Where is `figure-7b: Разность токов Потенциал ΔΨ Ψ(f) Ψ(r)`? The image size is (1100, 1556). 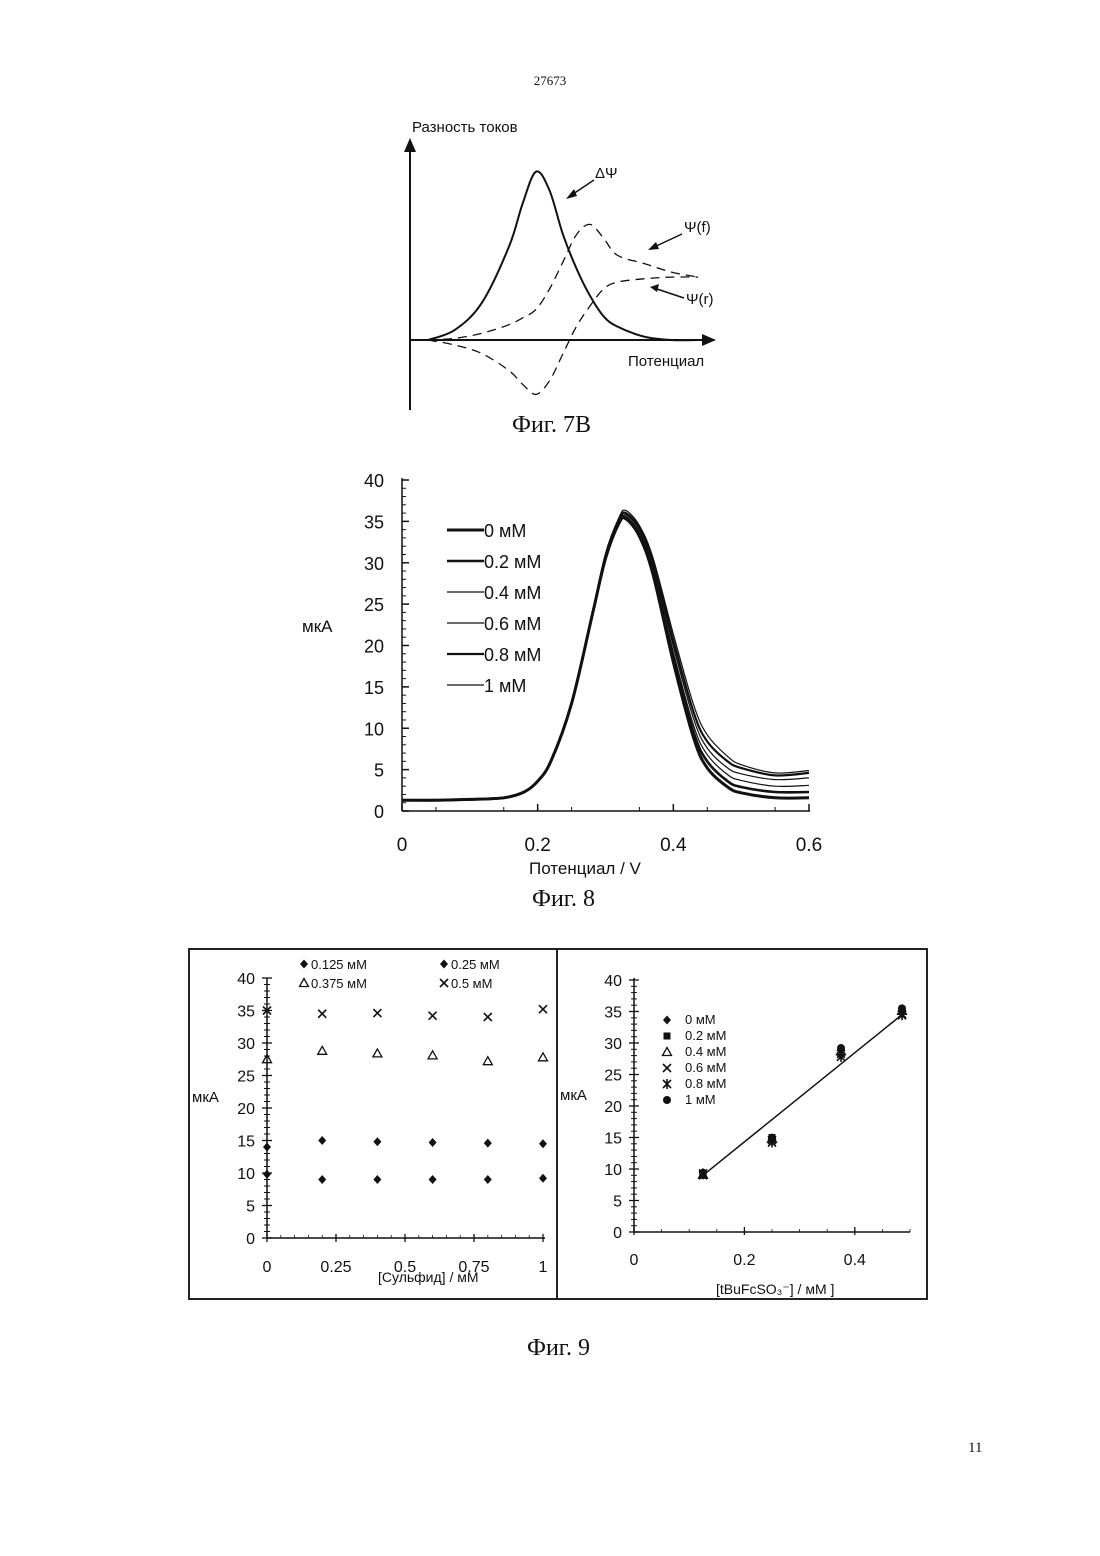
figure-7b: Разность токов Потенциал ΔΨ Ψ(f) Ψ(r) is located at coordinates (560, 264).